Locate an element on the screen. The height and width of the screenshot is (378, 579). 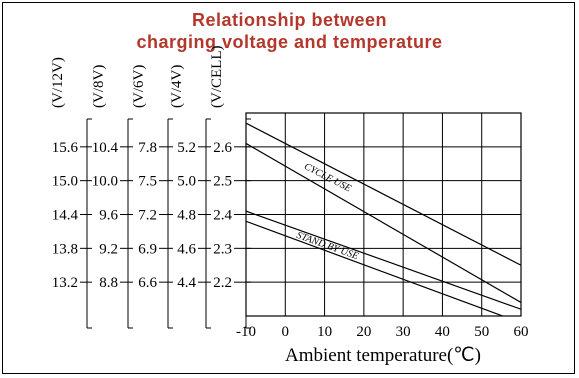
y-tick-label: 5.2 is located at coordinates (186, 148).